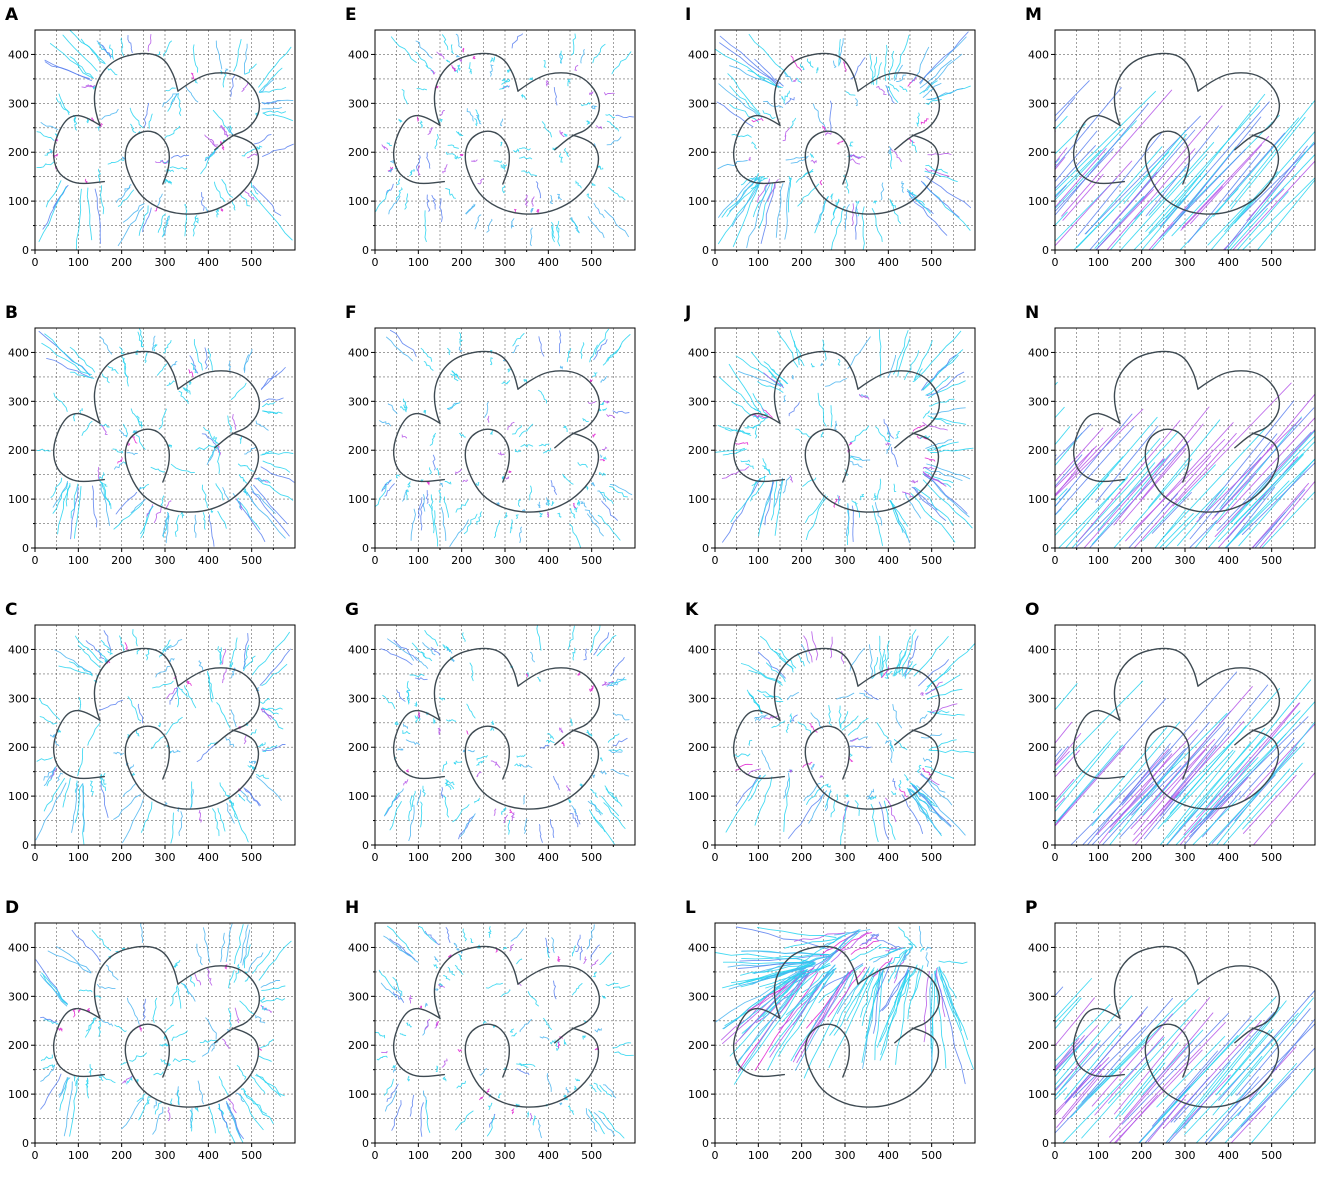 This screenshot has width=1325, height=1199. What do you see at coordinates (698, 499) in the screenshot?
I see `y-tick-label: 100` at bounding box center [698, 499].